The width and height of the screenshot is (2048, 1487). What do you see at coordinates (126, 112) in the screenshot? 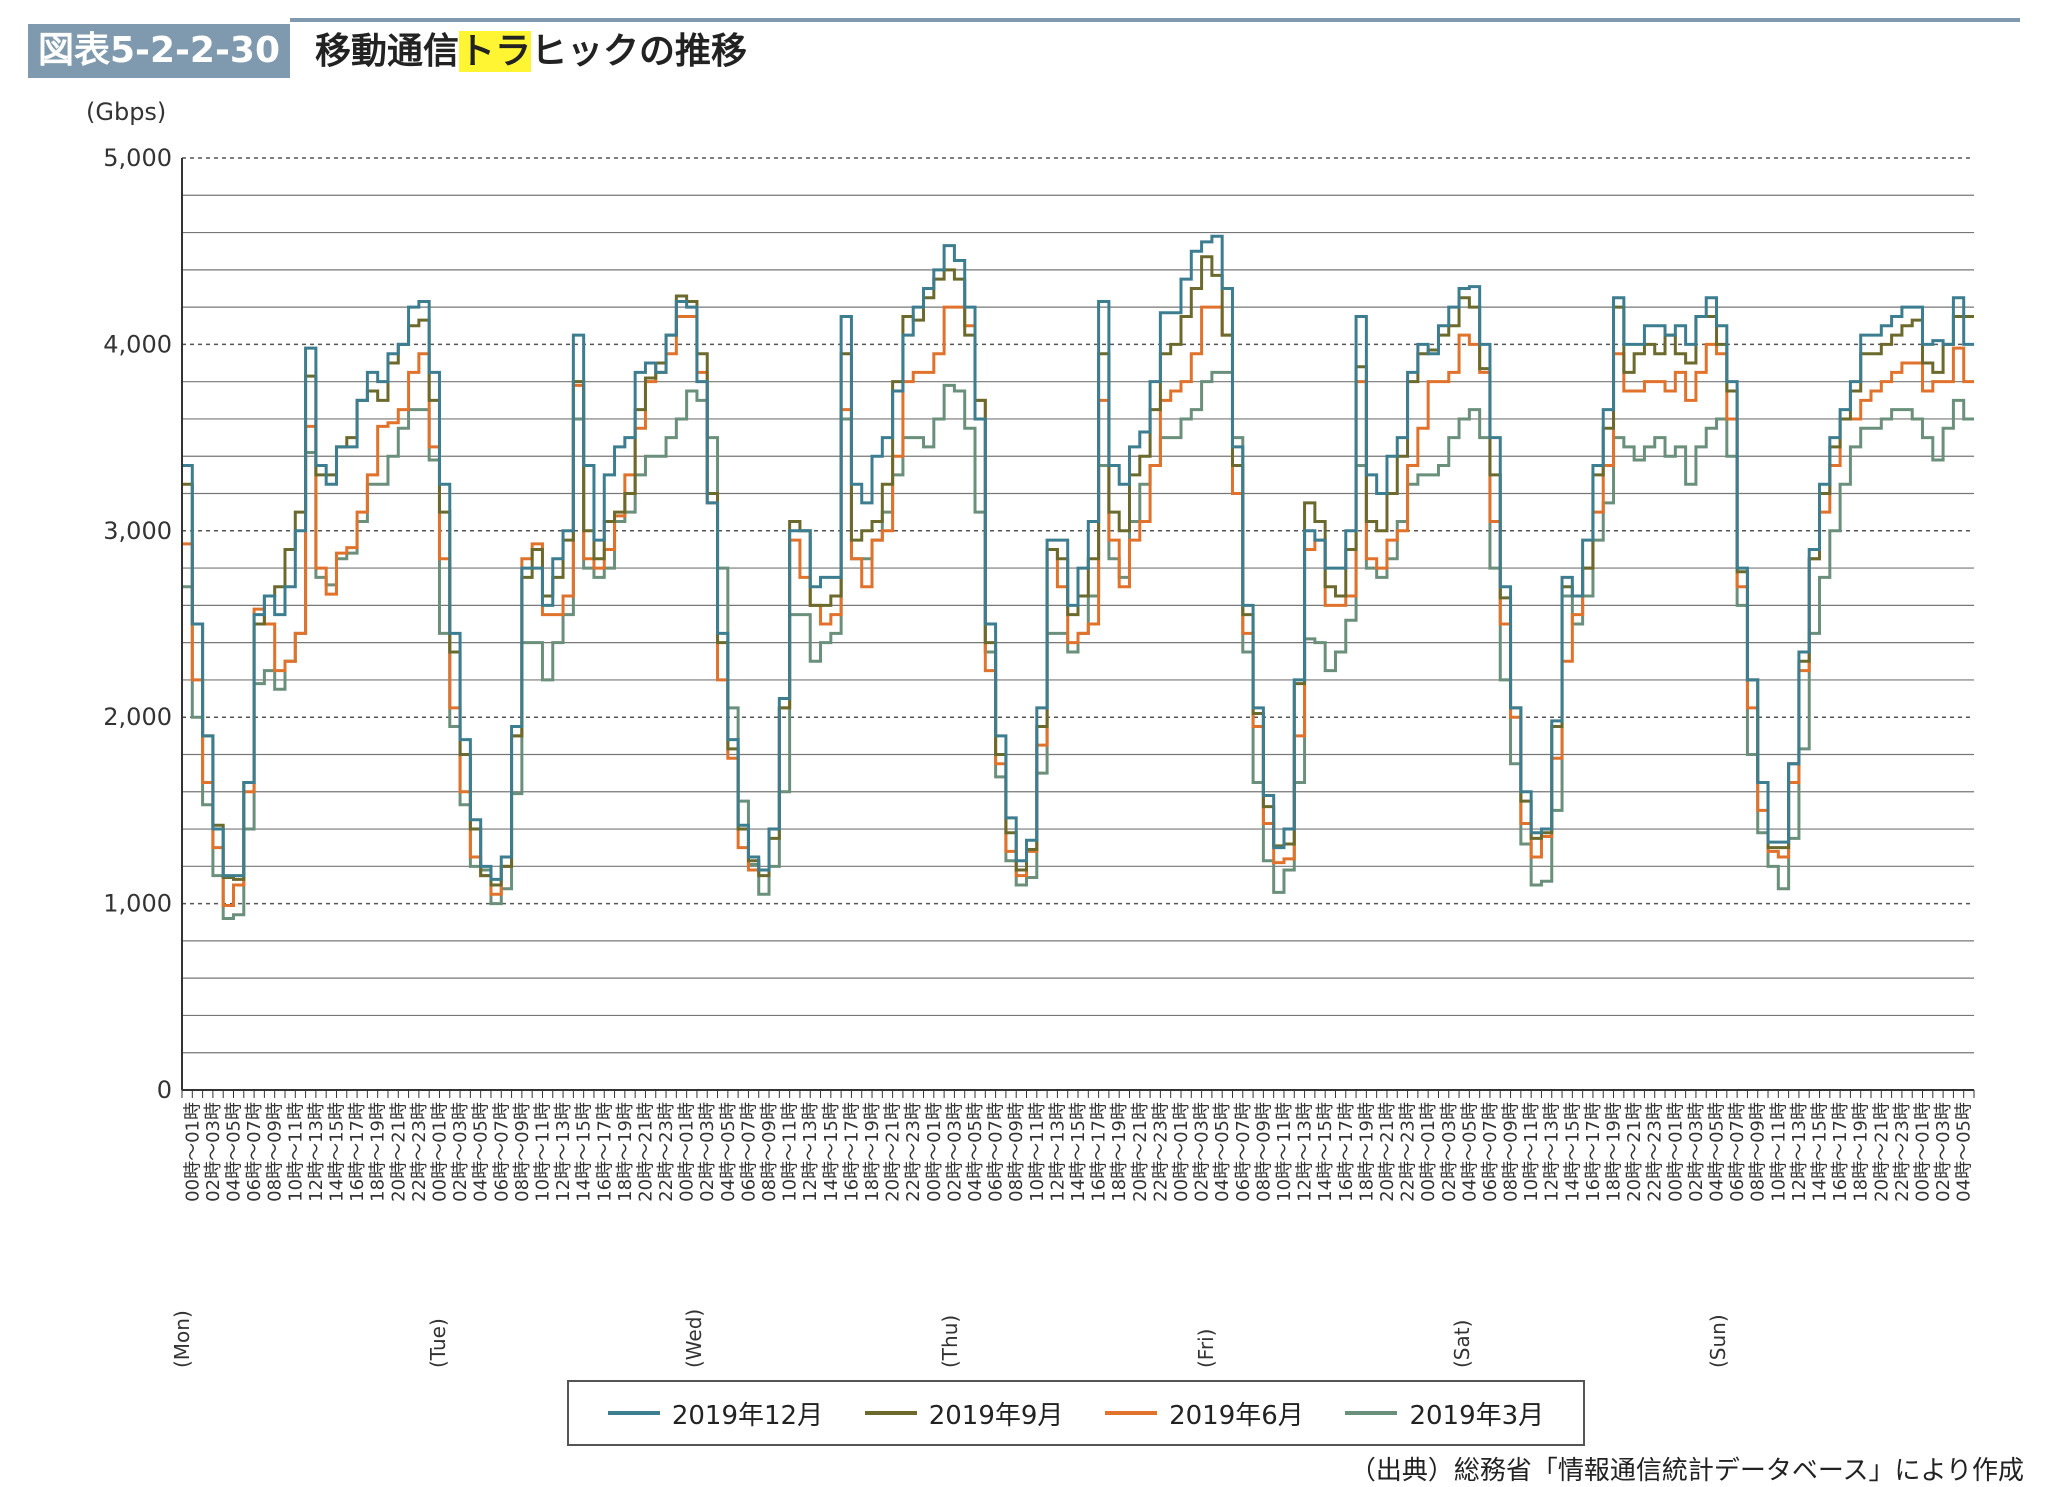
I see `y-axis-label: (Gbps)` at bounding box center [126, 112].